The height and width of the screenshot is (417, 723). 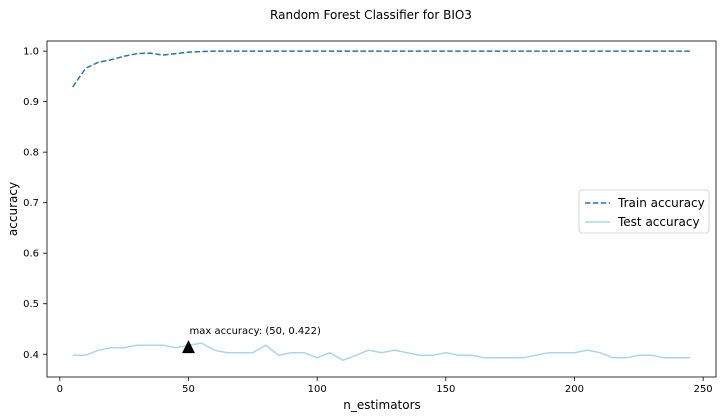 I want to click on legend-label-test: Test accuracy, so click(x=658, y=222).